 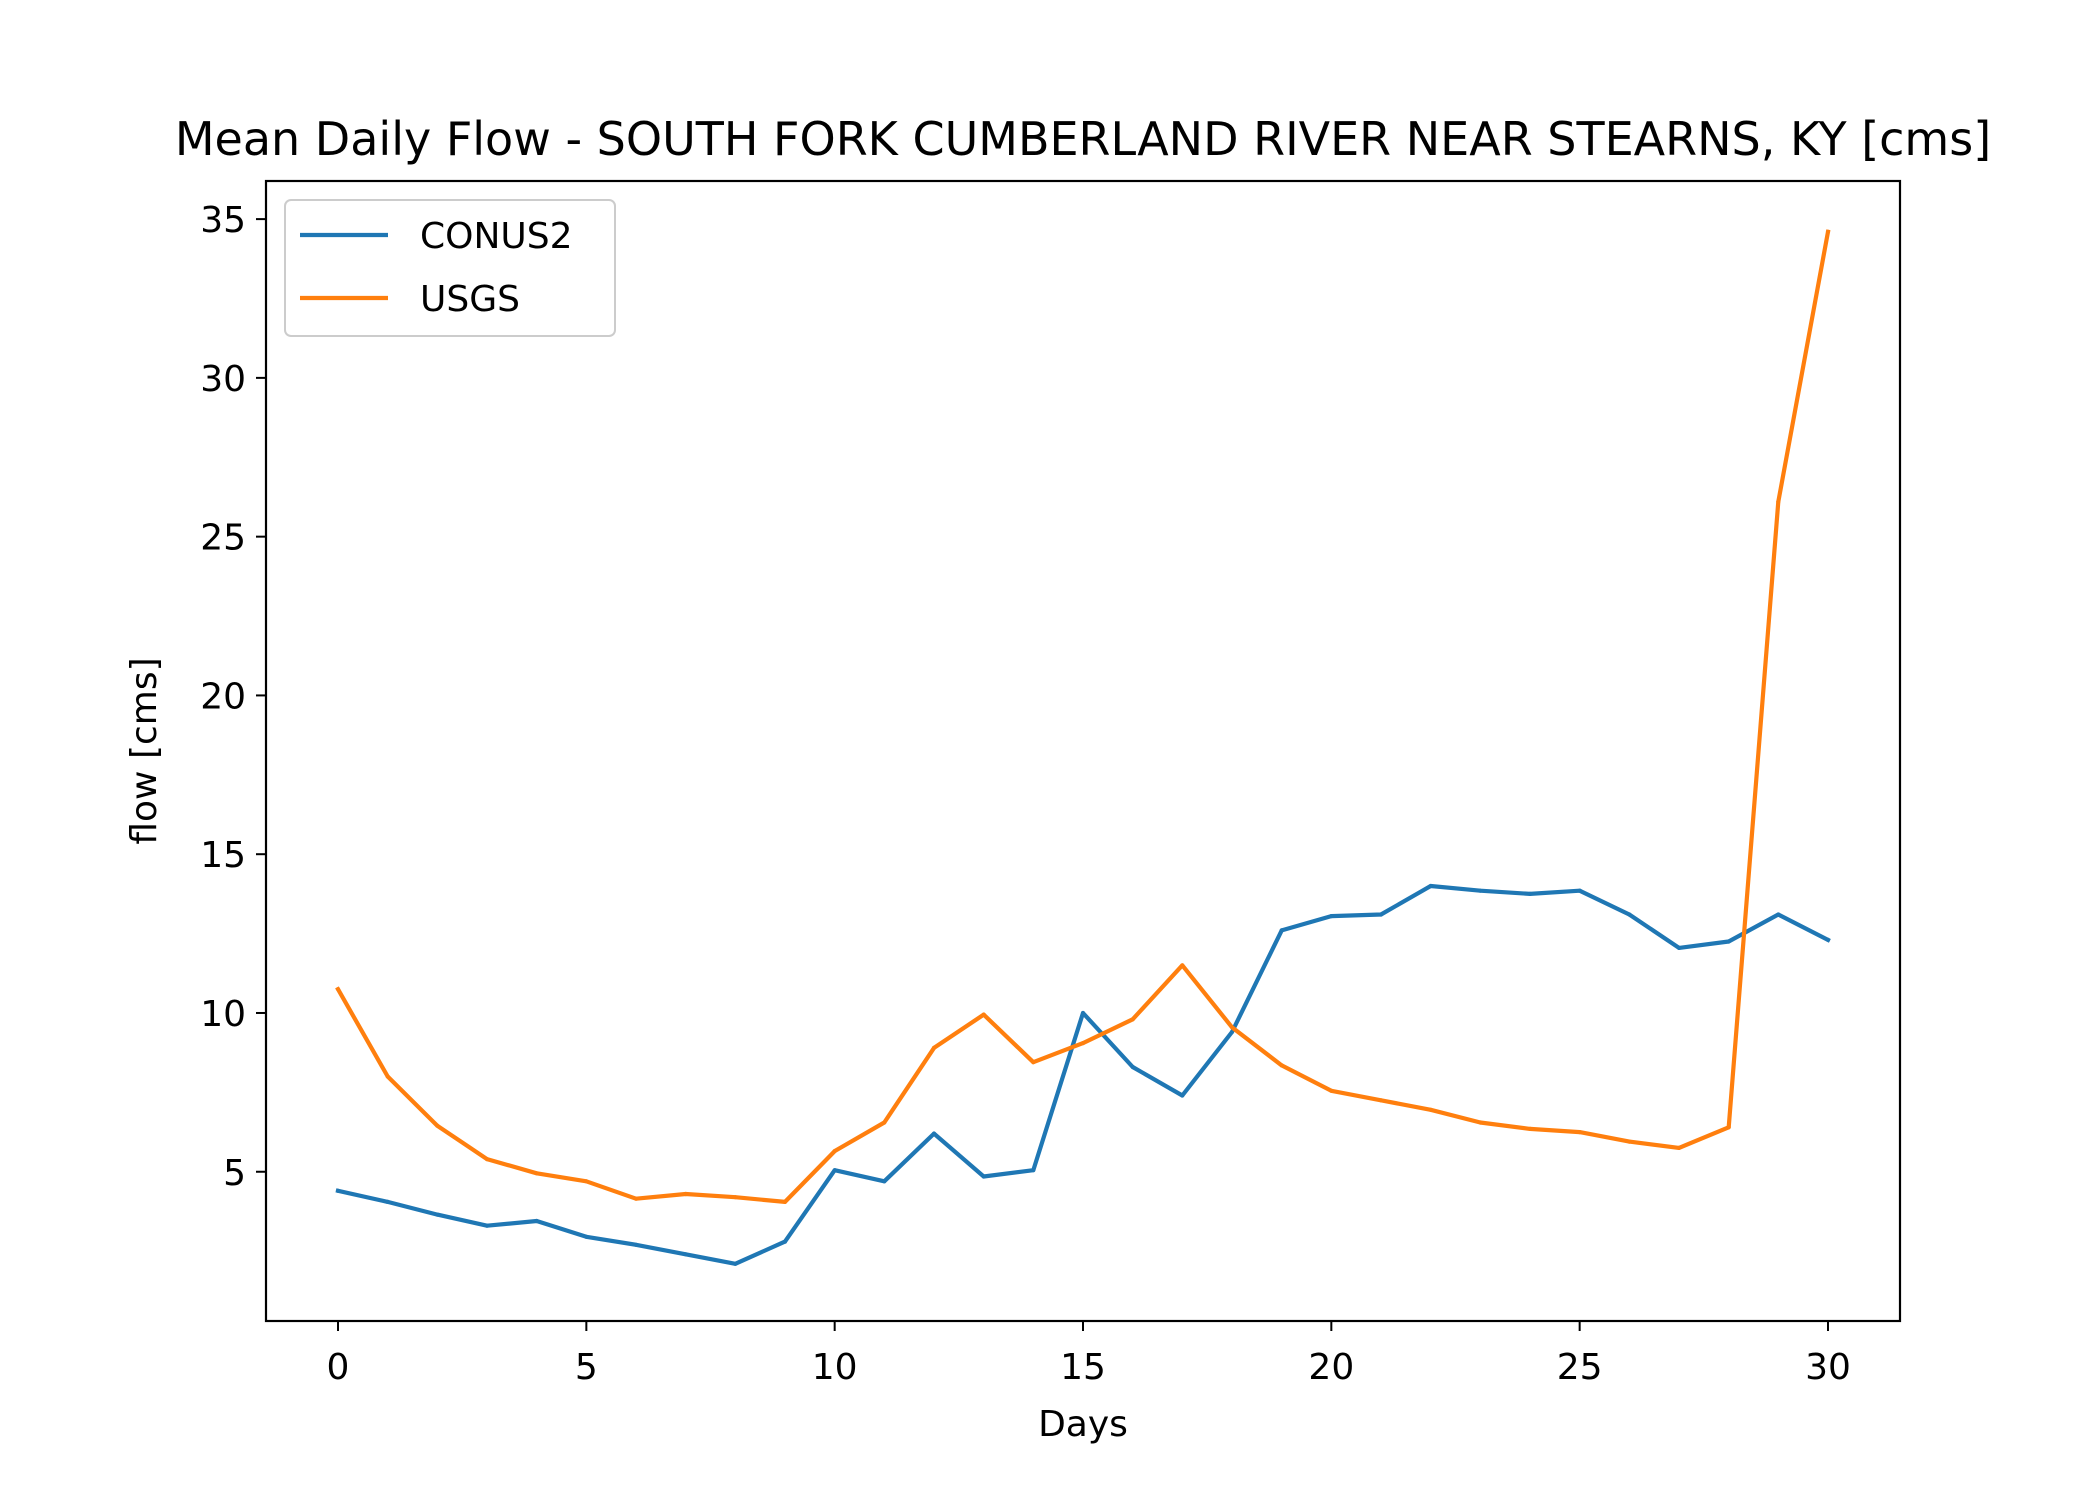 I want to click on x-axis-ticks: 0 5 10 15 20 25 30, so click(x=1089, y=1354).